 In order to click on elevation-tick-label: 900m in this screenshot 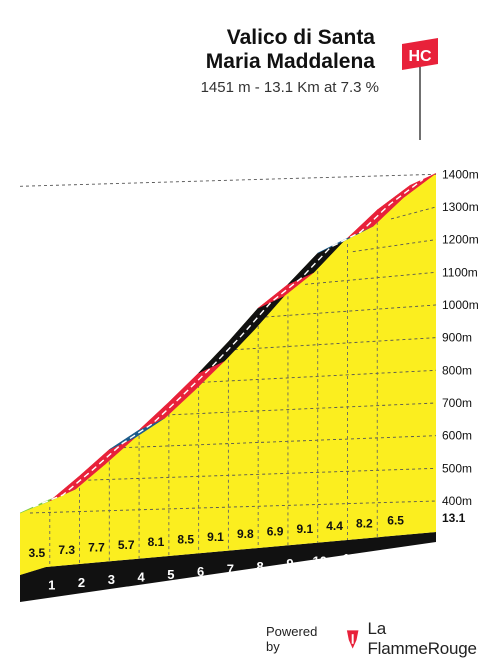, I will do `click(457, 338)`.